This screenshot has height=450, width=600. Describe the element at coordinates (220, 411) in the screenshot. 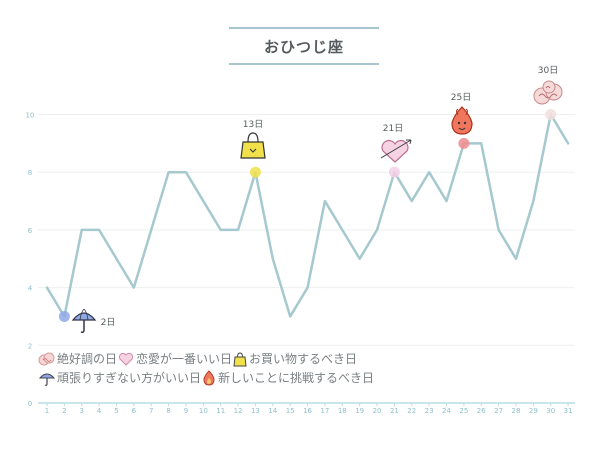

I see `x-tick-label: 11` at that location.